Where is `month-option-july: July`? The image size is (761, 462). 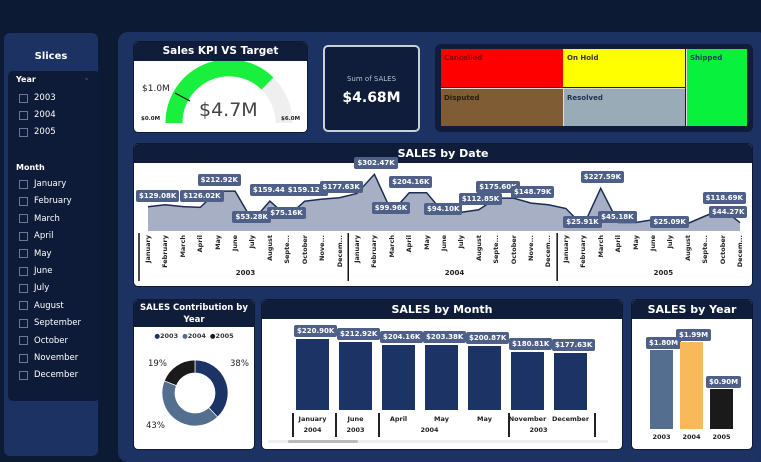 month-option-july: July is located at coordinates (34, 288).